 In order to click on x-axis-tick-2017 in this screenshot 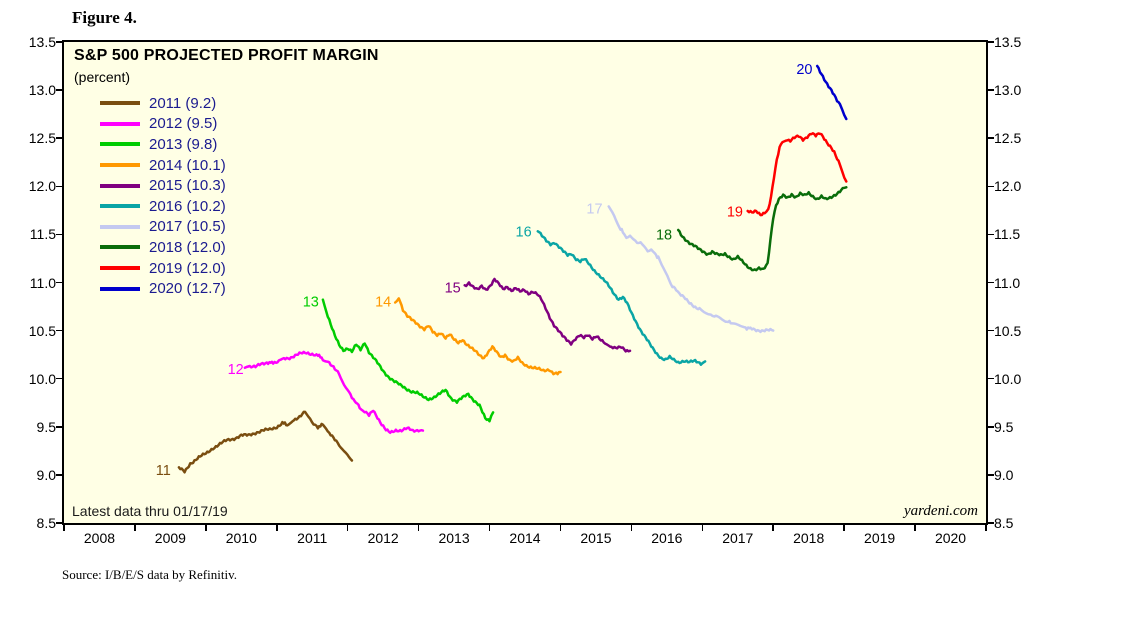, I will do `click(702, 528)`.